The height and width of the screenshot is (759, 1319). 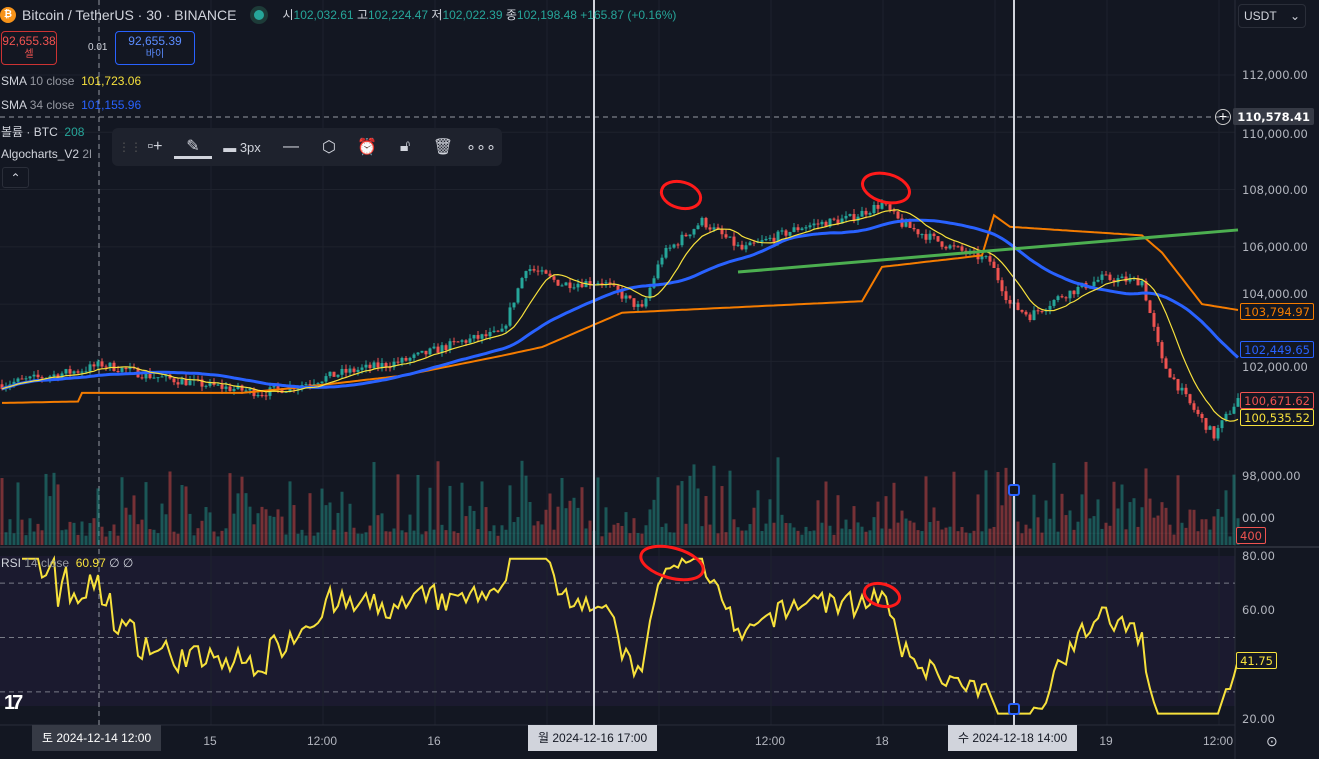 I want to click on bitcoin-logo-icon: ₿, so click(x=8, y=14).